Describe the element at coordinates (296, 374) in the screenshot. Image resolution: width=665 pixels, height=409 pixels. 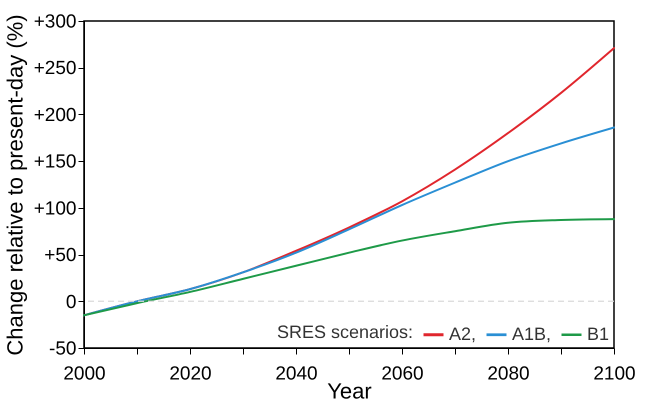
I see `x-tick-label: 2040` at that location.